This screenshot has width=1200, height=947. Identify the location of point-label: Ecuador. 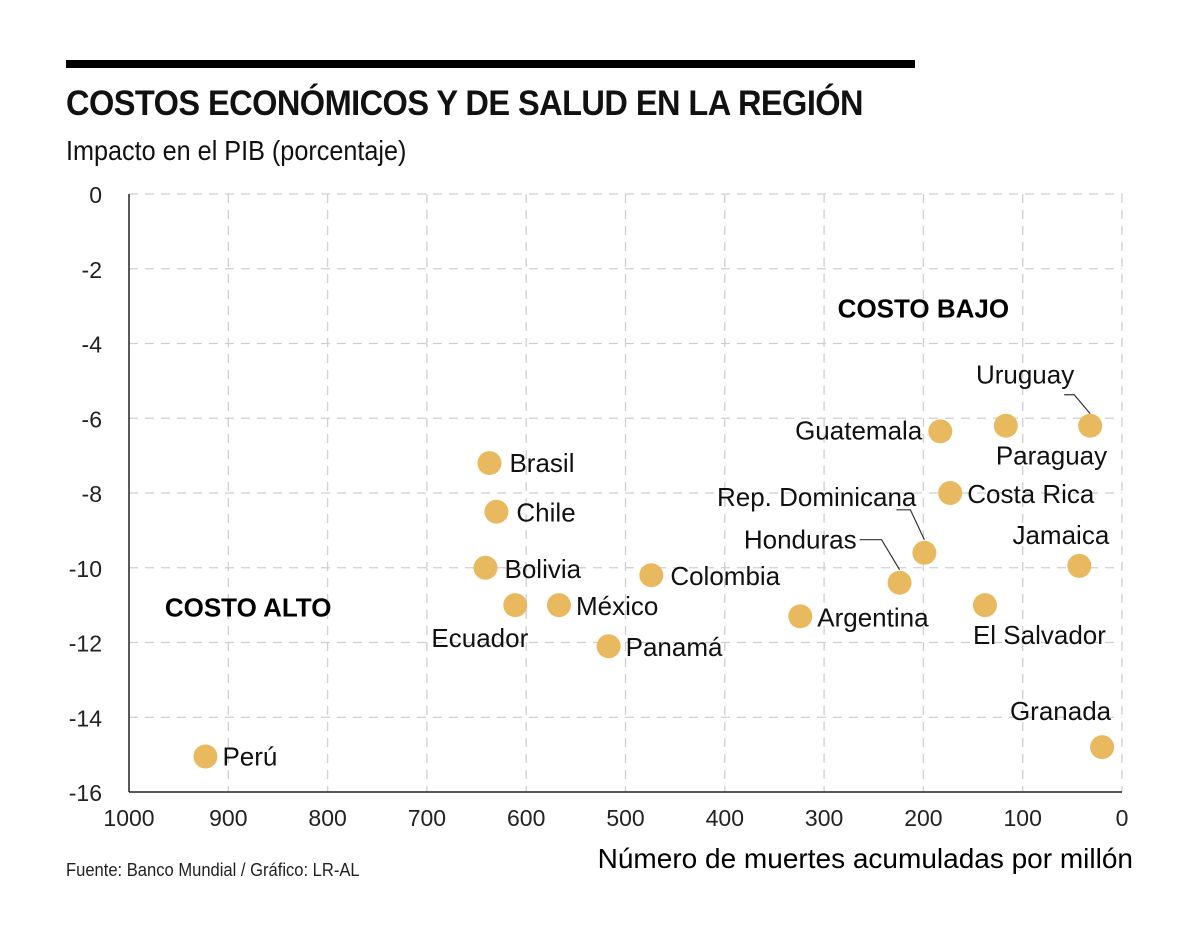
(479, 638).